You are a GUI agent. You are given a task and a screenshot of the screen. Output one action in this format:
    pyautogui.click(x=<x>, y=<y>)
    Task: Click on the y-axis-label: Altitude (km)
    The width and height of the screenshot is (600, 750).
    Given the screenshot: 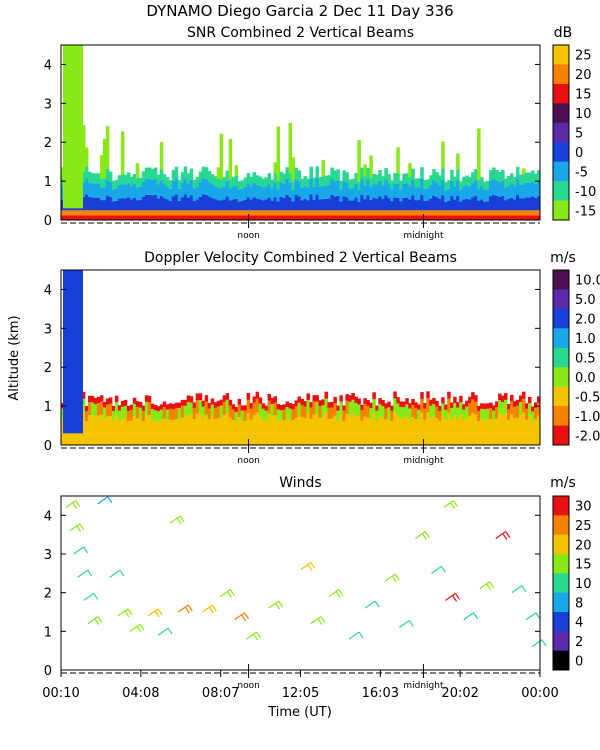 What is the action you would take?
    pyautogui.click(x=14, y=357)
    